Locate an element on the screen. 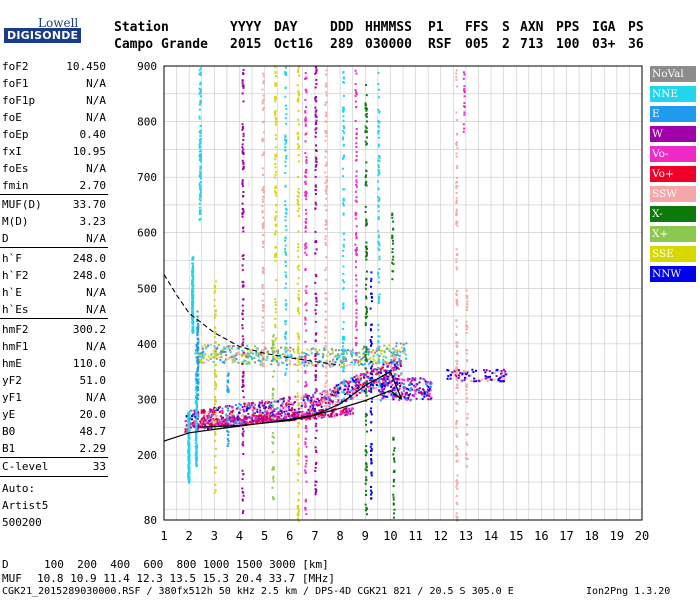 Image resolution: width=700 pixels, height=600 pixels. param-key: foF2 is located at coordinates (15, 66).